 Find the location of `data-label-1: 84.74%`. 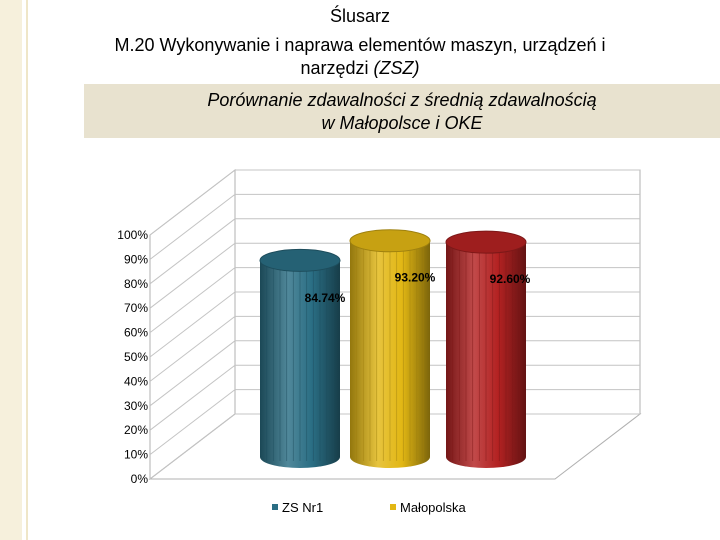

data-label-1: 84.74% is located at coordinates (325, 298).